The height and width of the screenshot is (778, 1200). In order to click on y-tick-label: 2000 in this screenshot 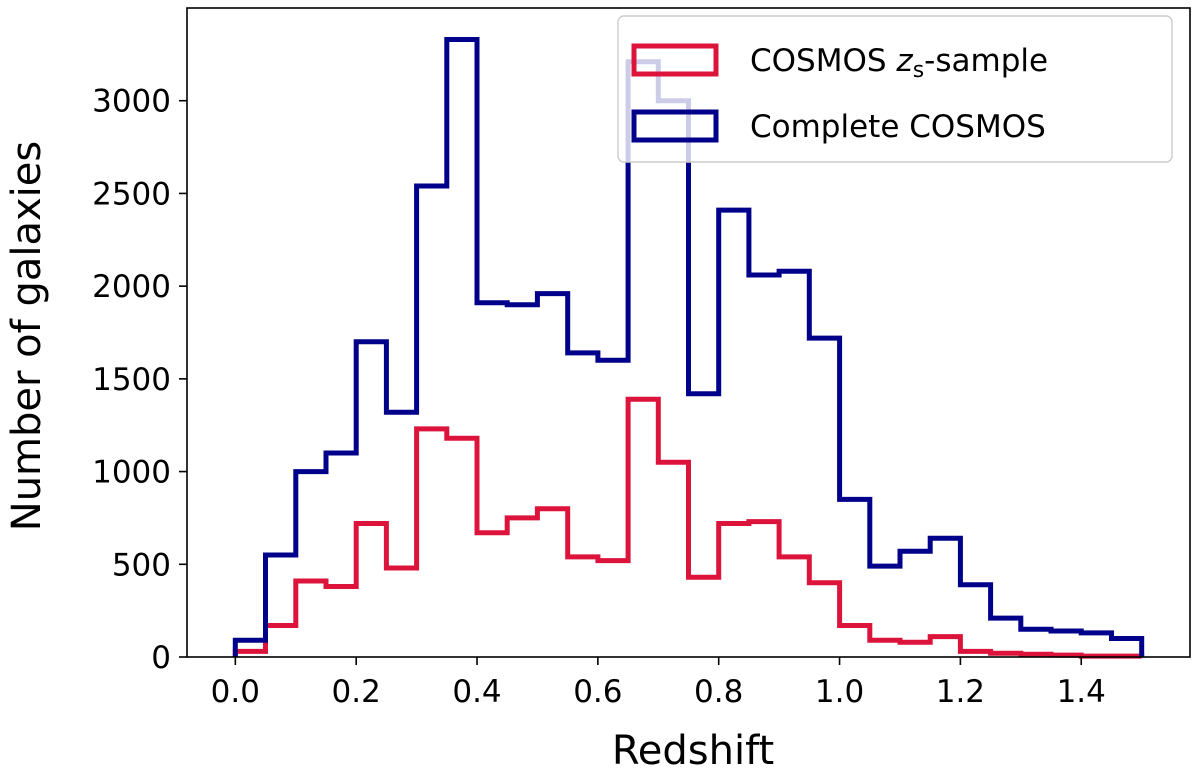, I will do `click(131, 287)`.